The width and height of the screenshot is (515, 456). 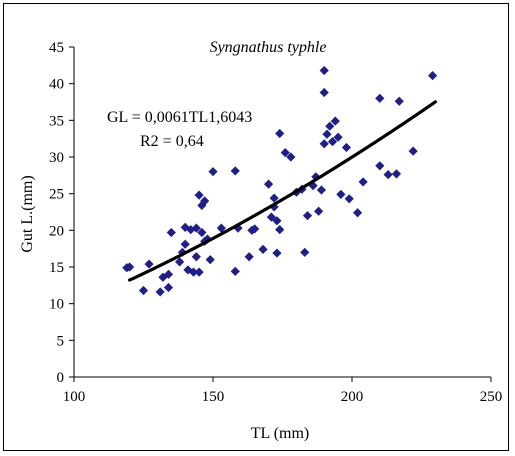 I want to click on r-squared-label: R2 = 0,64, so click(x=172, y=141).